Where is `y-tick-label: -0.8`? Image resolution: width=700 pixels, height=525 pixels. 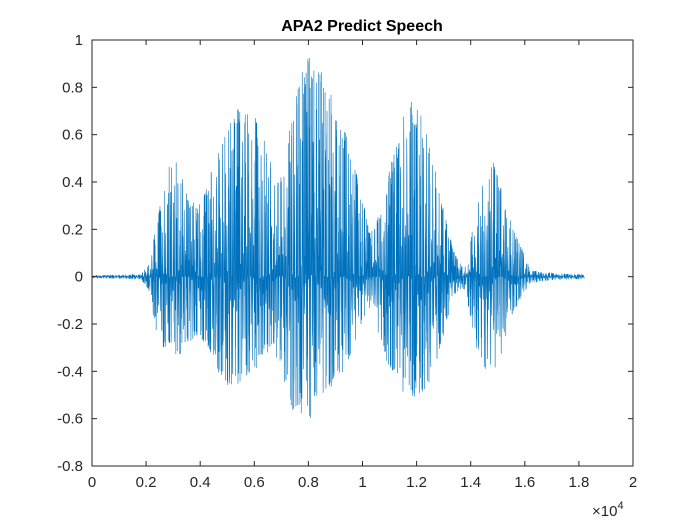
y-tick-label: -0.8 is located at coordinates (70, 466).